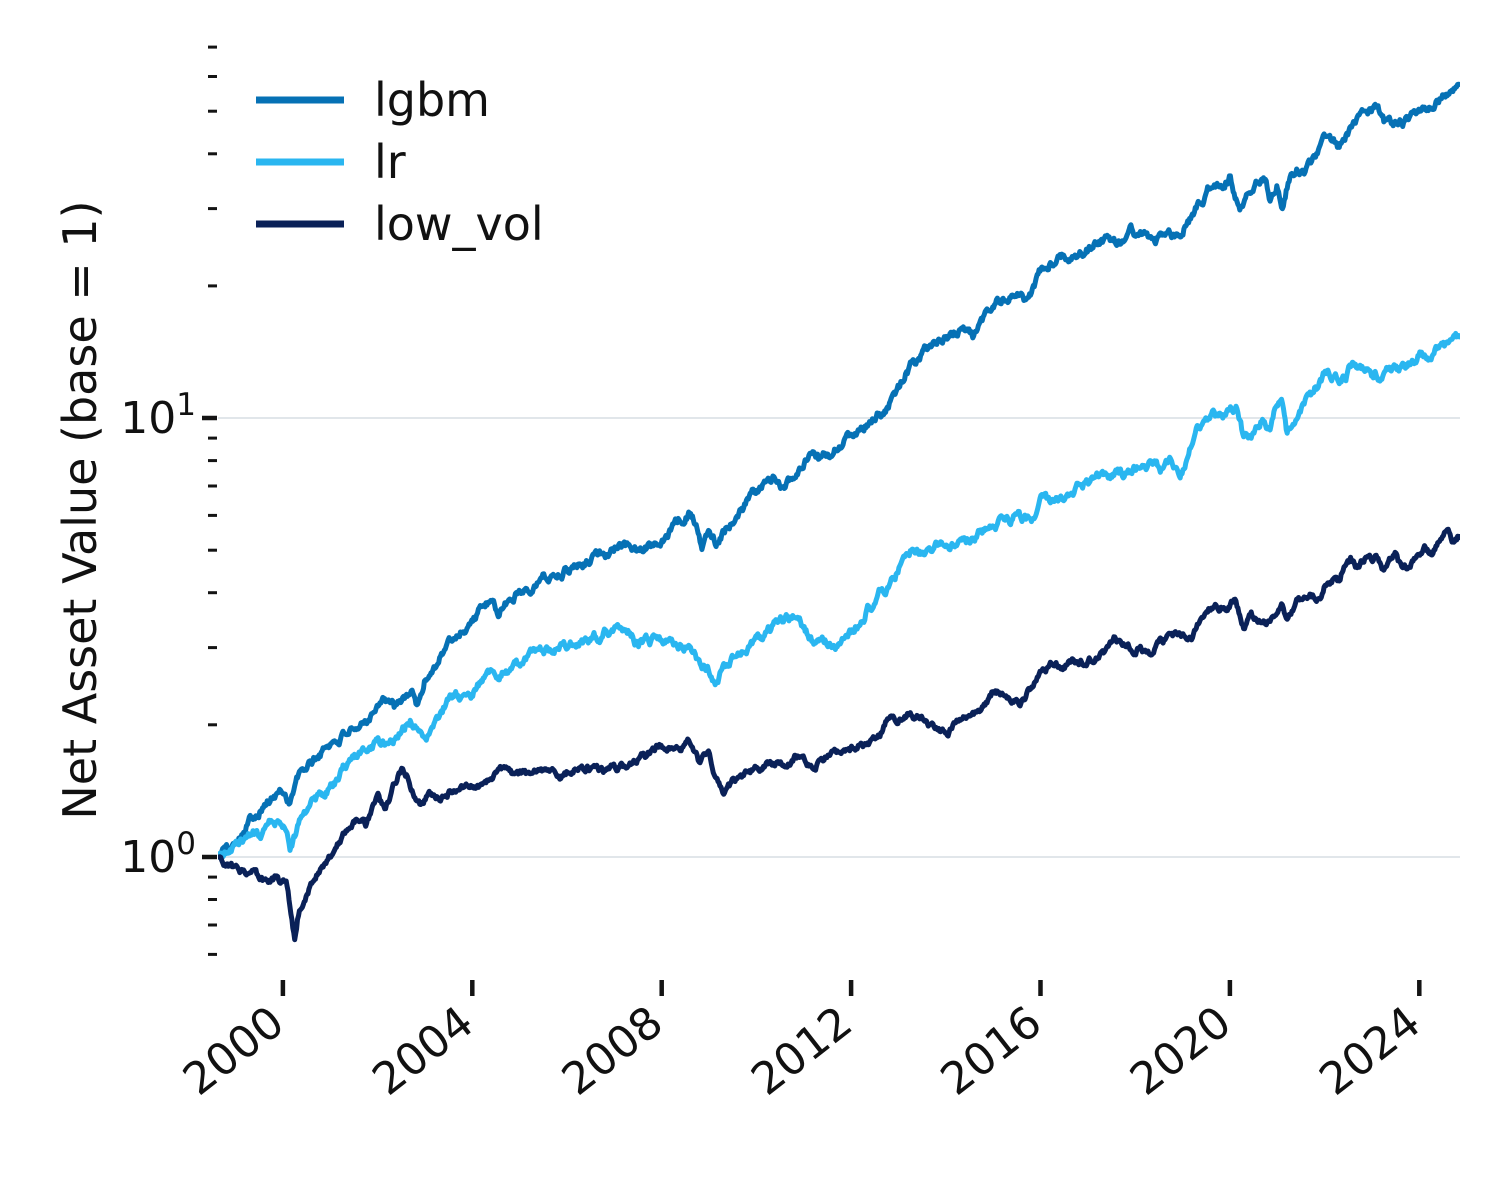  What do you see at coordinates (432, 100) in the screenshot?
I see `legend-label-lgbm: lgbm` at bounding box center [432, 100].